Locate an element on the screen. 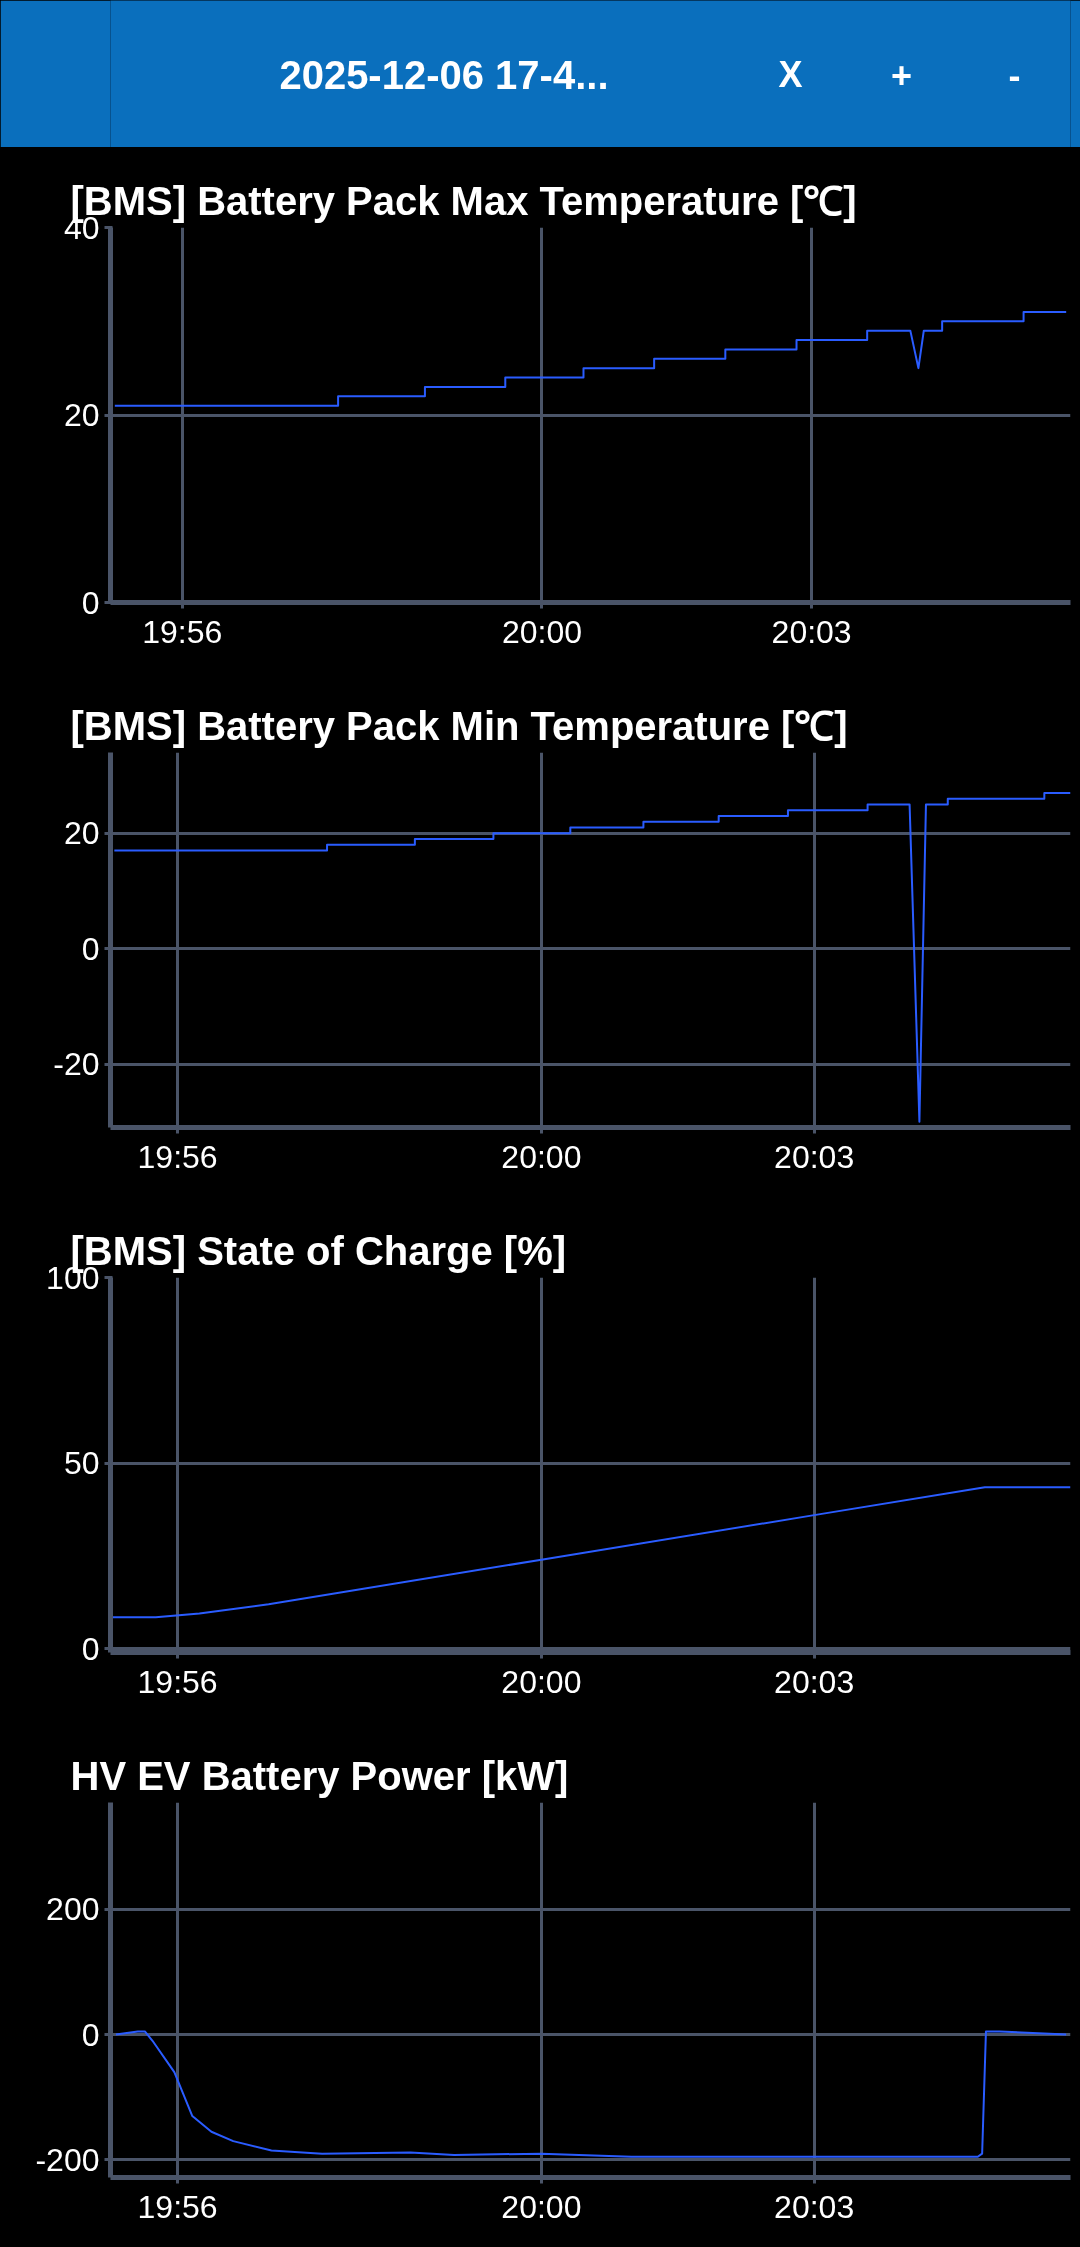  y-tick-label: 50 is located at coordinates (81, 1463).